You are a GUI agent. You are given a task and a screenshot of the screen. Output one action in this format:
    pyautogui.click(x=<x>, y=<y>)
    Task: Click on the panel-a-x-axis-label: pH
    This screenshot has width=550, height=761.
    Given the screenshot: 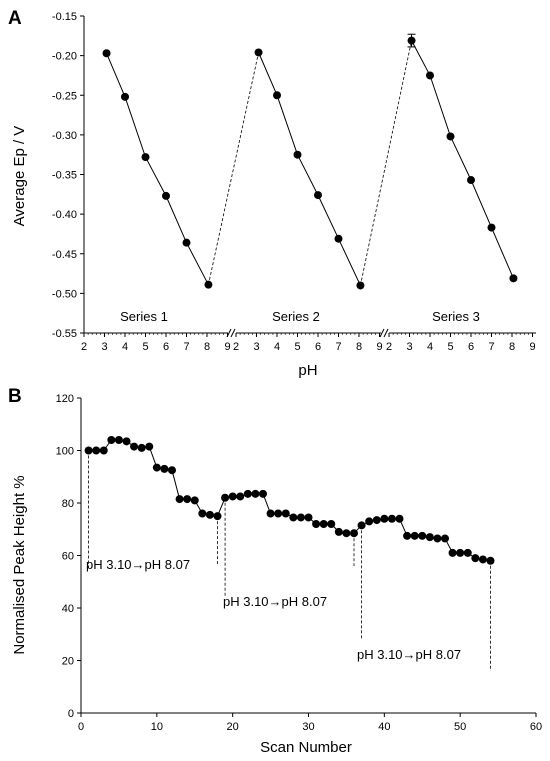 What is the action you would take?
    pyautogui.click(x=307, y=370)
    